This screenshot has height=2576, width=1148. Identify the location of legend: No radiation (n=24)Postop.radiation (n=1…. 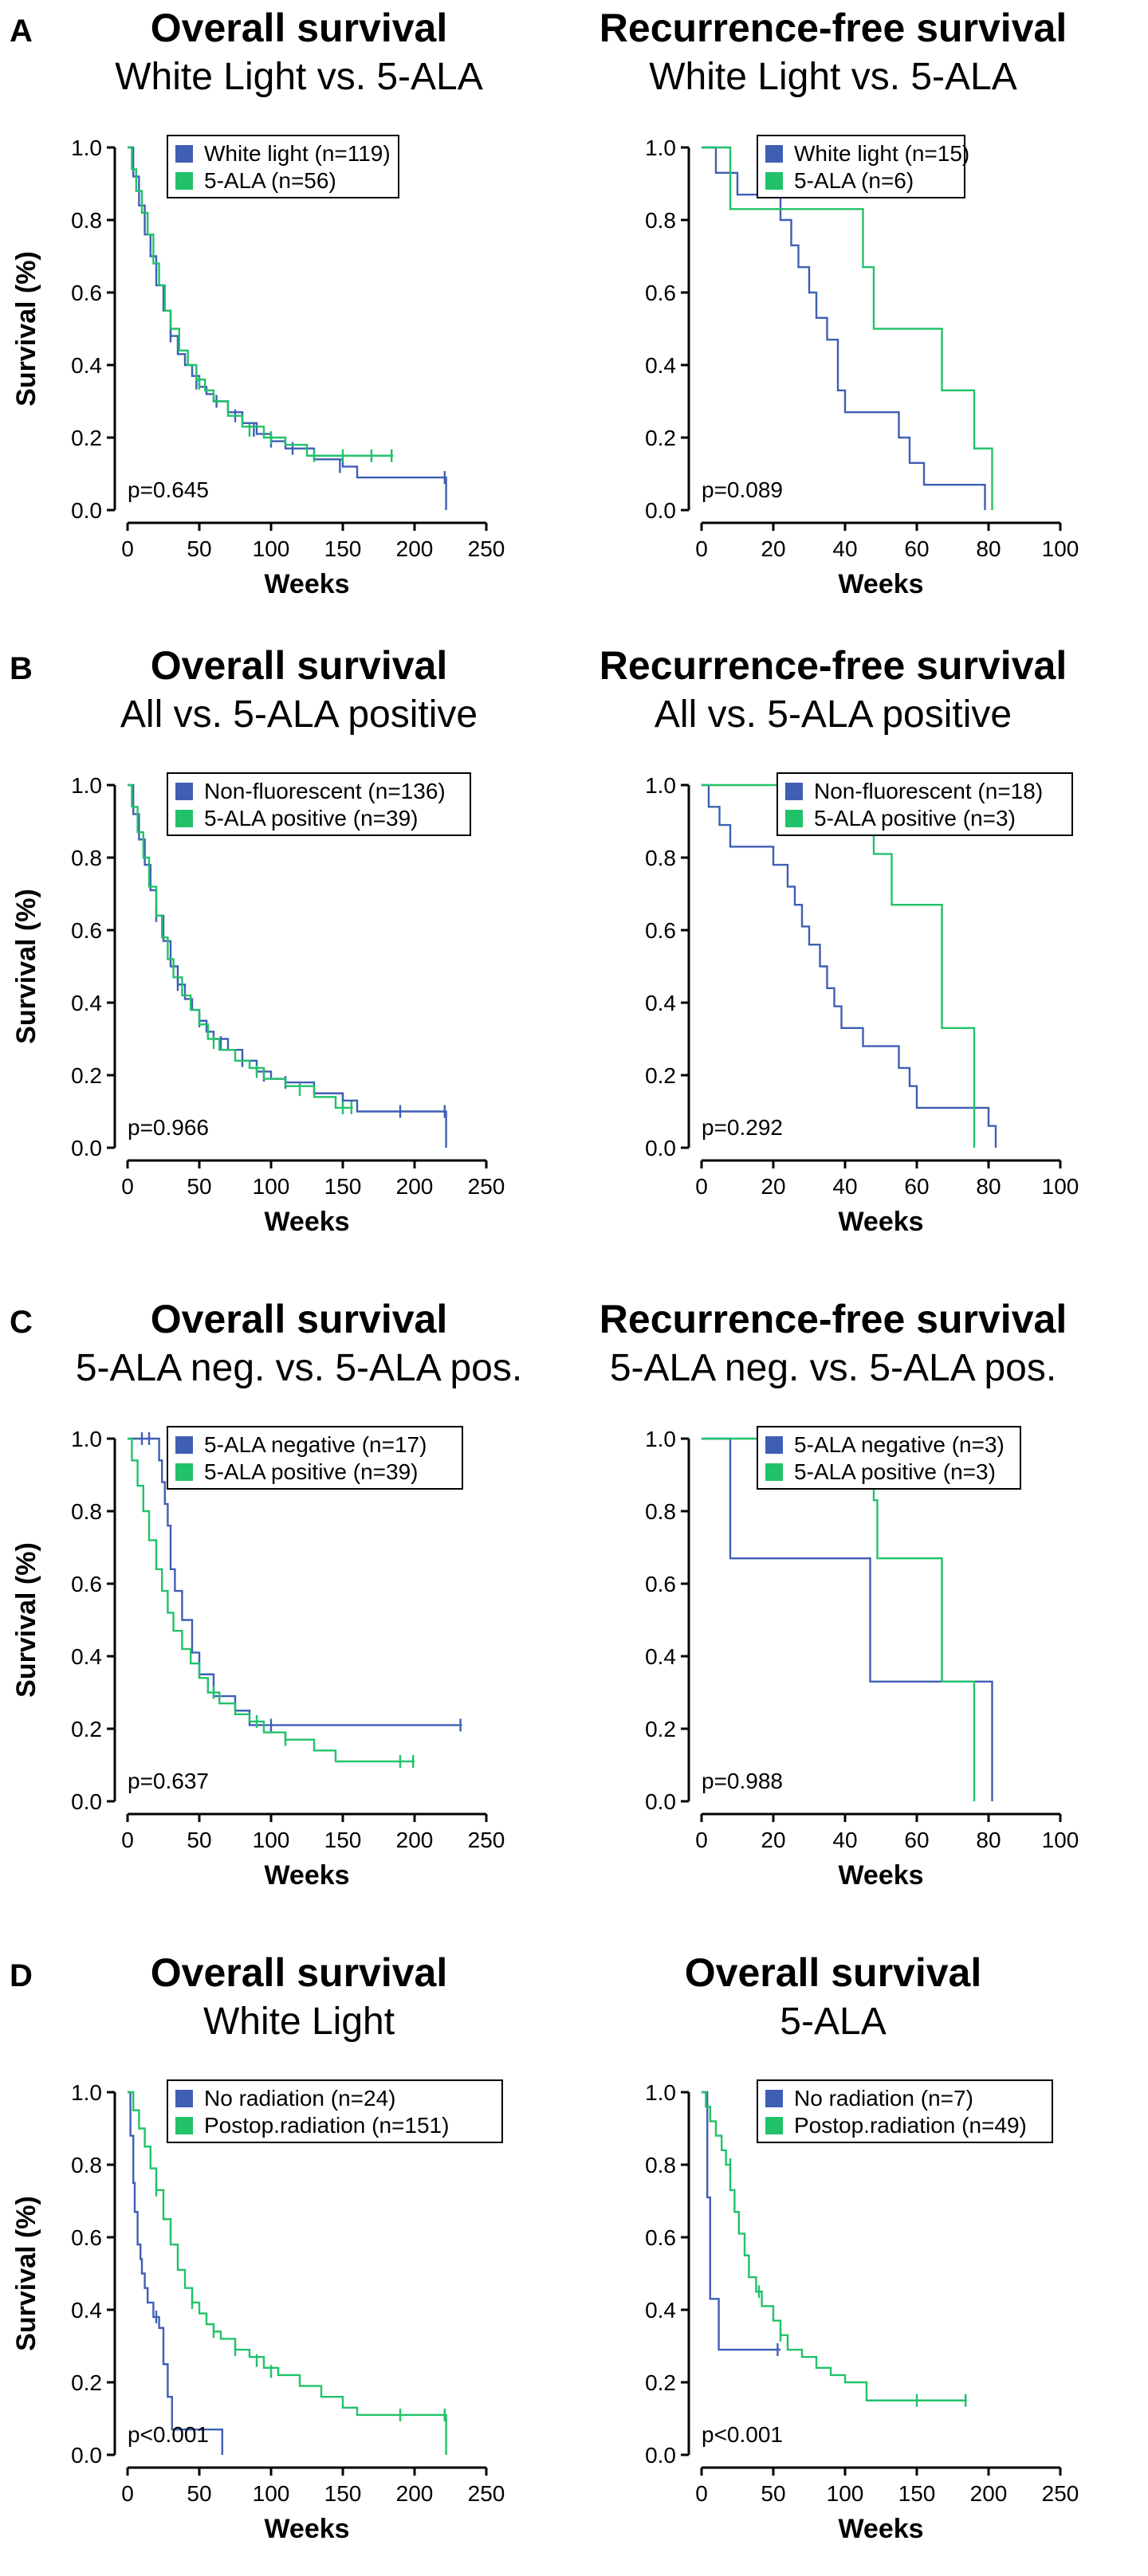
(335, 2111).